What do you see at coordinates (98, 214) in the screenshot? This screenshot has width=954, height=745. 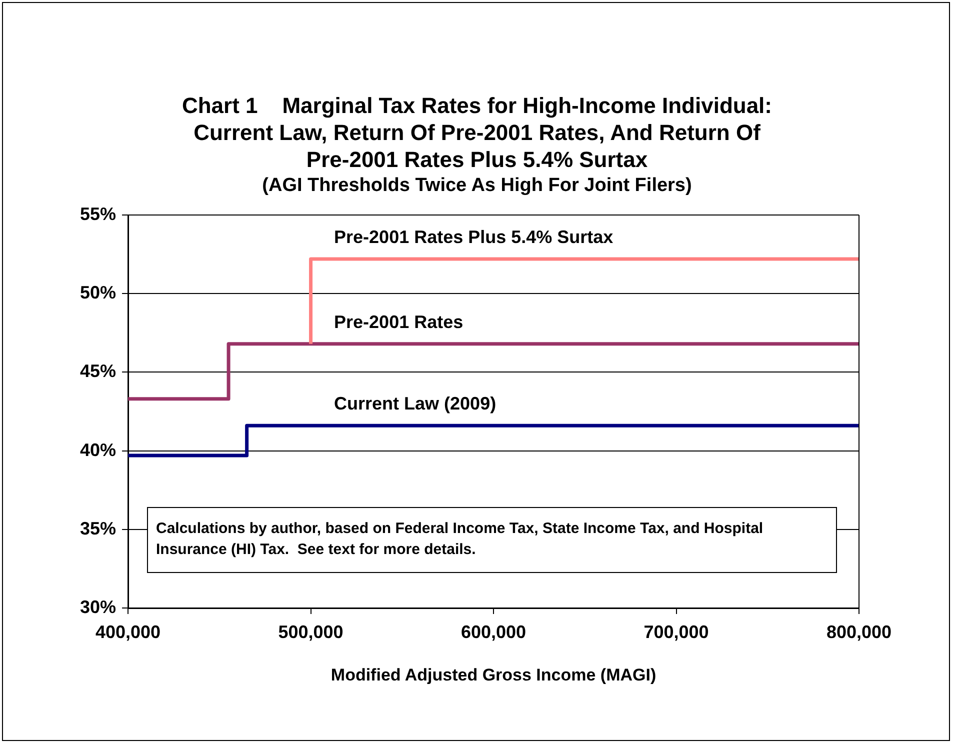 I see `y-tick-label: 55%` at bounding box center [98, 214].